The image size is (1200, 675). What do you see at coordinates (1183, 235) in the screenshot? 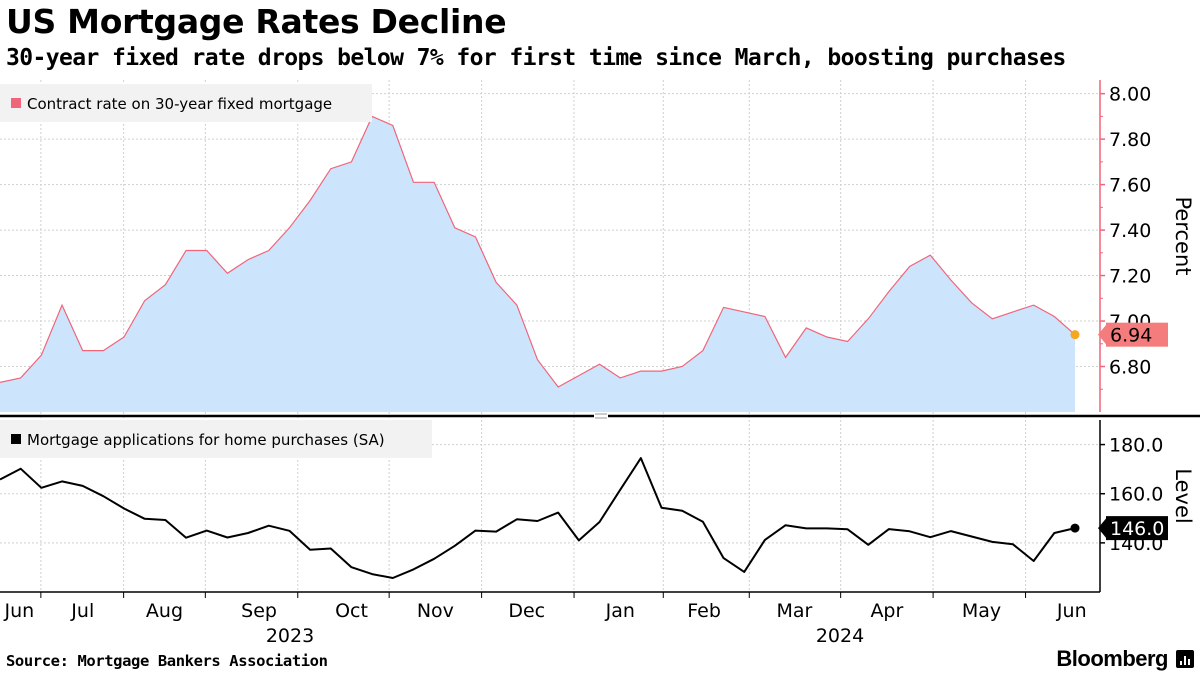
I see `rate-axis-title: Percent` at bounding box center [1183, 235].